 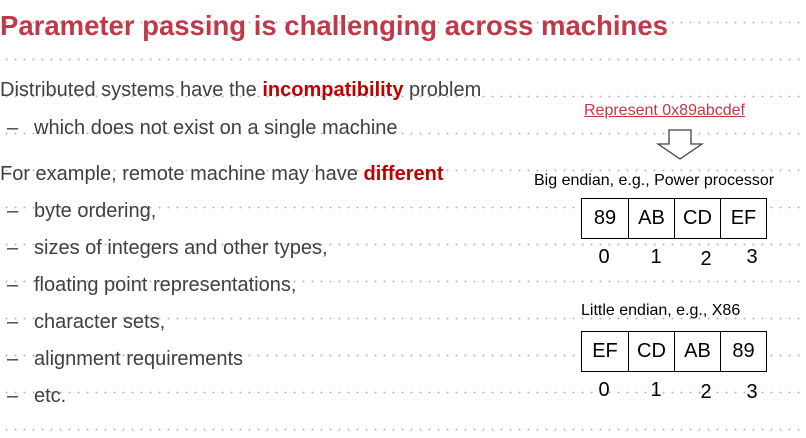 I want to click on intro-highlight: incompatibility, so click(x=333, y=90).